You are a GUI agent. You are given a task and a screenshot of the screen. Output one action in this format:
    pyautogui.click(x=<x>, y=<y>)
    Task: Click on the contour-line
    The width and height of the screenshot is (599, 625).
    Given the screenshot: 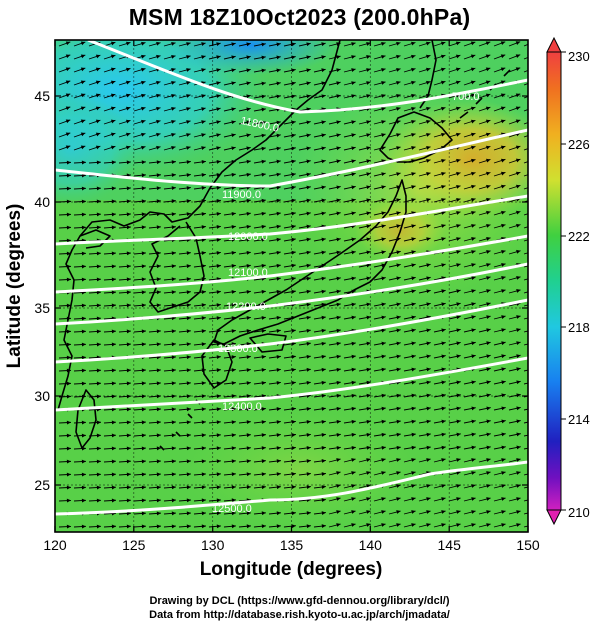 What is the action you would take?
    pyautogui.click(x=291, y=488)
    